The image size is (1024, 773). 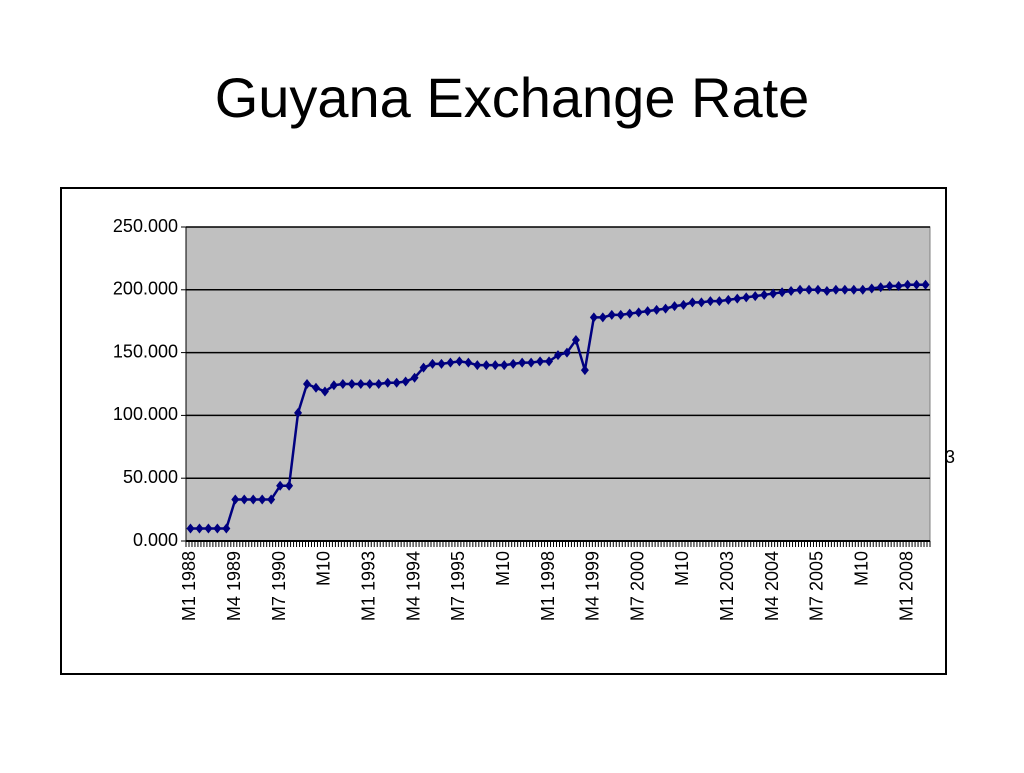 What do you see at coordinates (458, 586) in the screenshot?
I see `x-tick-label: M7 1995` at bounding box center [458, 586].